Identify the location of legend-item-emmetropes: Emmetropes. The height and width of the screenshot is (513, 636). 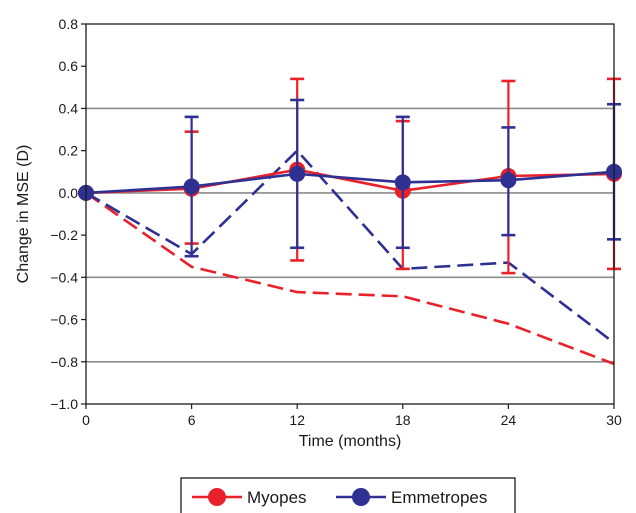
(411, 497).